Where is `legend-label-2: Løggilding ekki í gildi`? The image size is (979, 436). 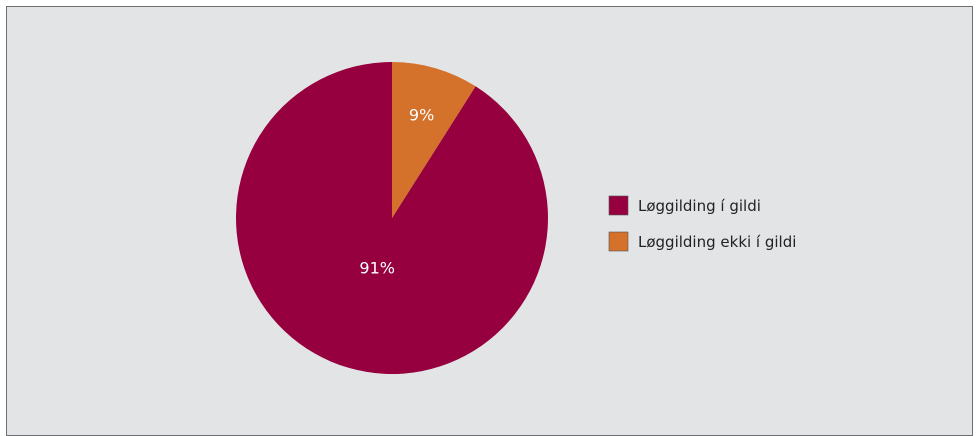
legend-label-2: Løggilding ekki í gildi is located at coordinates (717, 242).